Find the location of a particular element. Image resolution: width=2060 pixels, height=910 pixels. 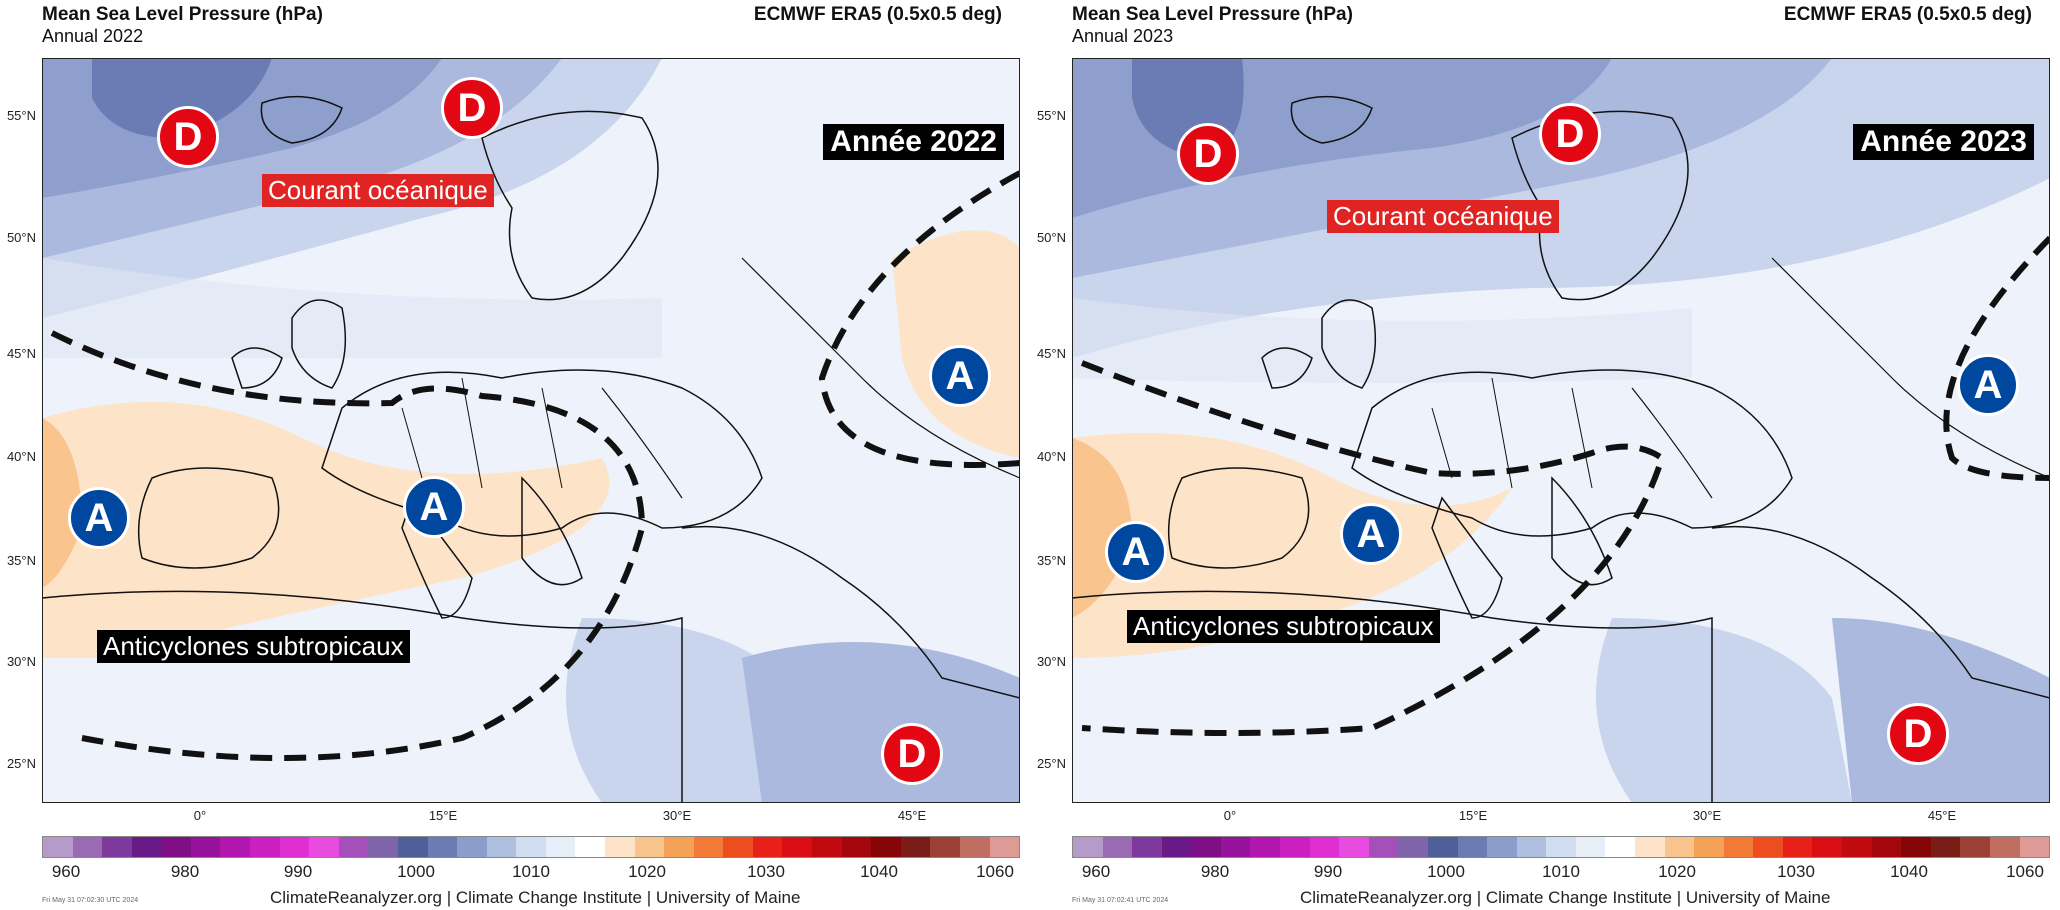

lon-label: 15°E is located at coordinates (1473, 815).